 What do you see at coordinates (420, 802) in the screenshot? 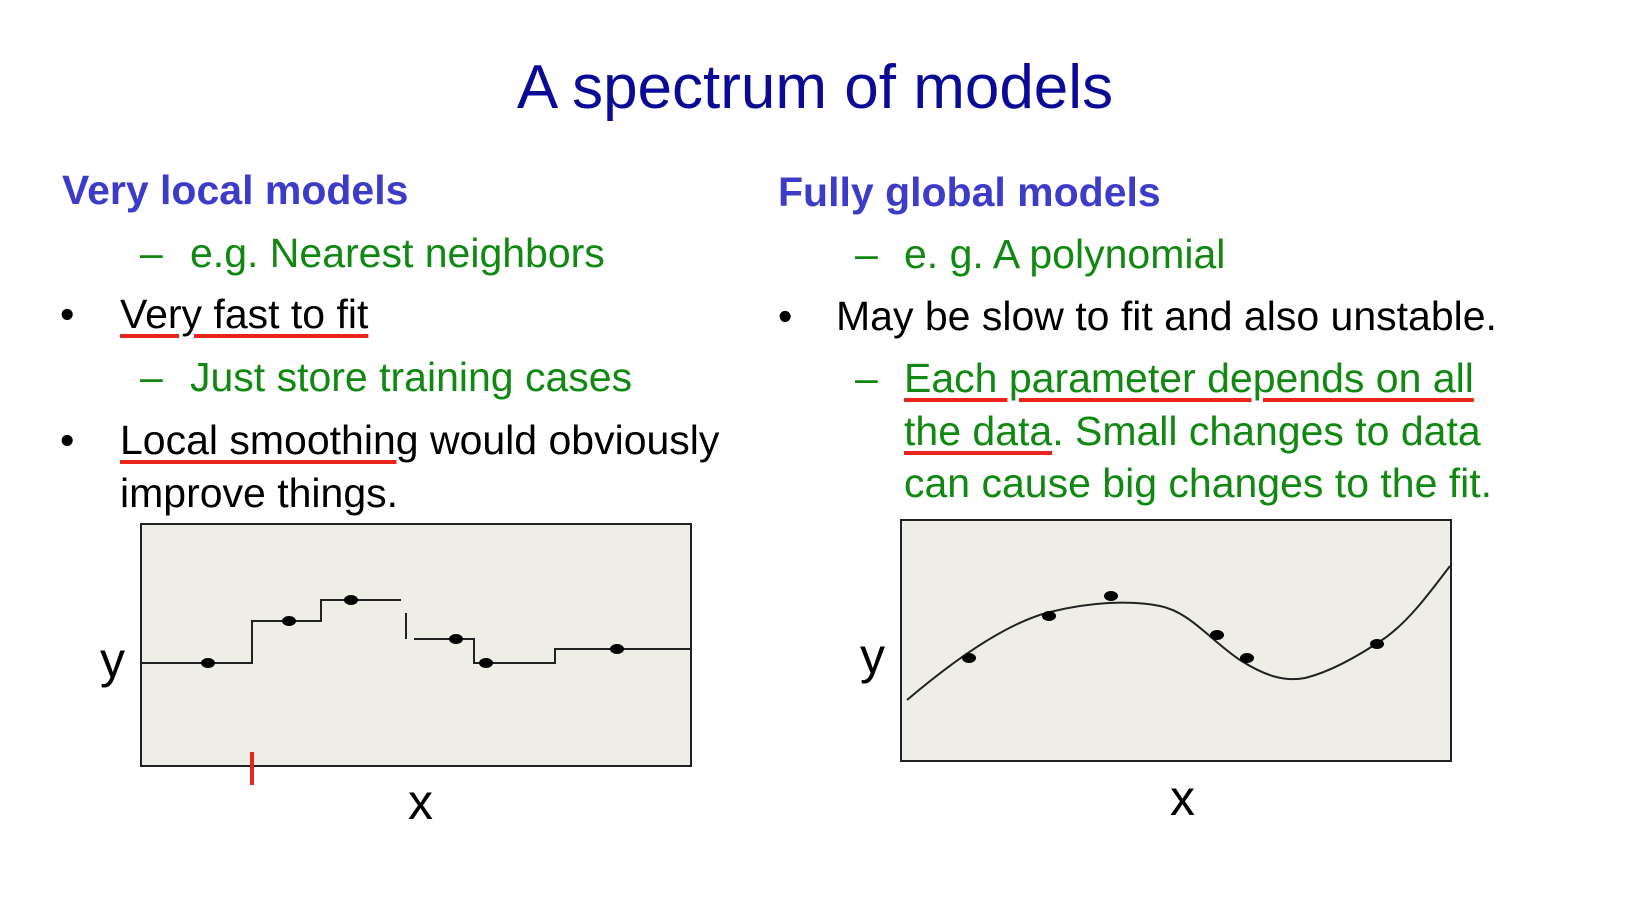
I see `left-x-label: x` at bounding box center [420, 802].